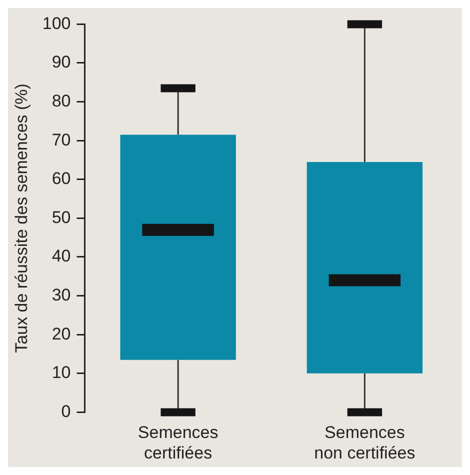 The image size is (470, 475). What do you see at coordinates (61, 294) in the screenshot?
I see `y-tick-label: 30` at bounding box center [61, 294].